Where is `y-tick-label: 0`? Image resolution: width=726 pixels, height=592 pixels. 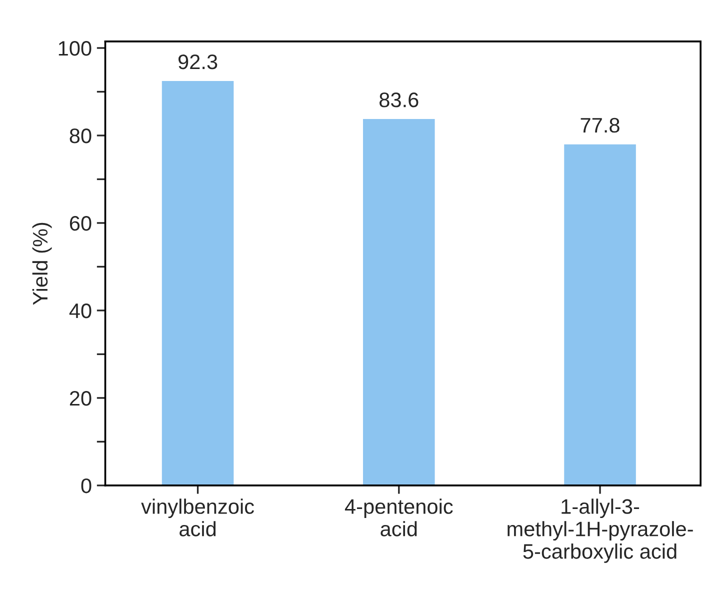 y-tick-label: 0 is located at coordinates (86, 486).